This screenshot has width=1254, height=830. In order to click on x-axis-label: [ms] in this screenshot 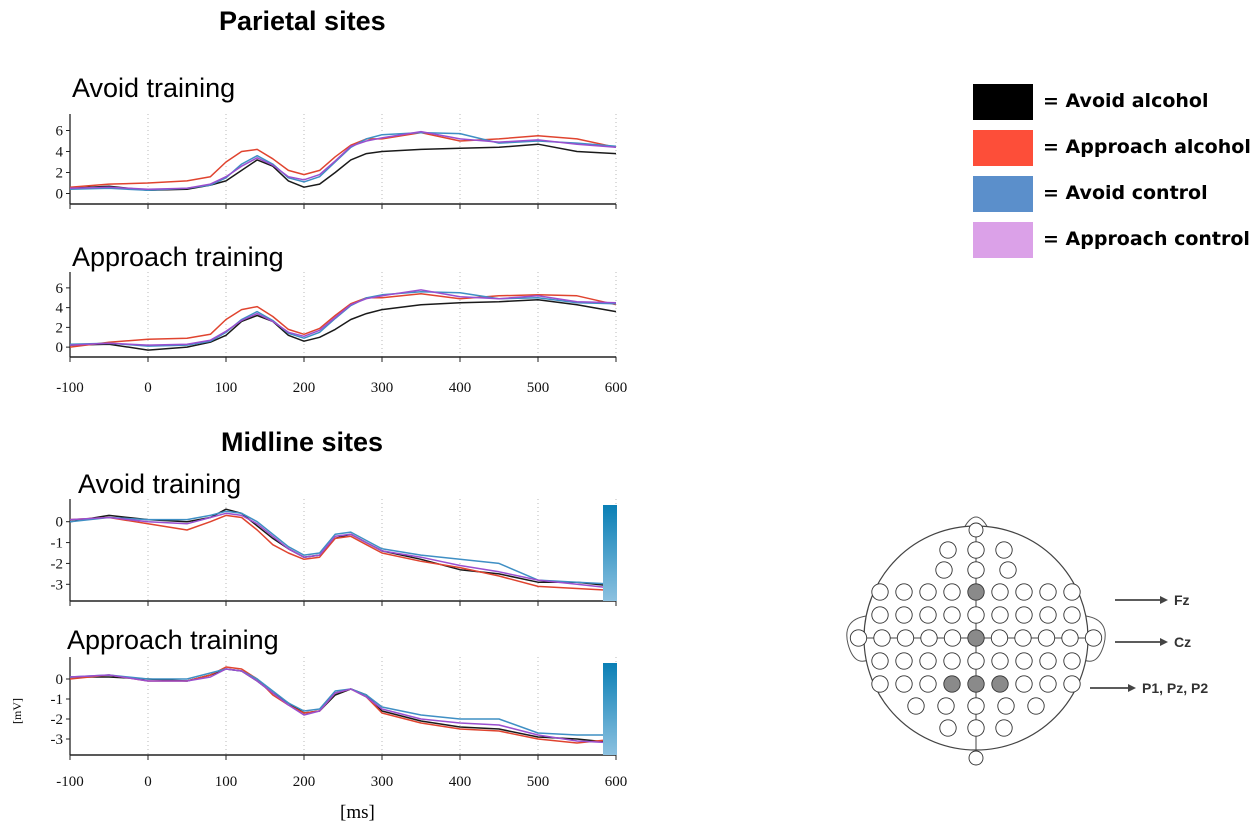, I will do `click(357, 812)`.